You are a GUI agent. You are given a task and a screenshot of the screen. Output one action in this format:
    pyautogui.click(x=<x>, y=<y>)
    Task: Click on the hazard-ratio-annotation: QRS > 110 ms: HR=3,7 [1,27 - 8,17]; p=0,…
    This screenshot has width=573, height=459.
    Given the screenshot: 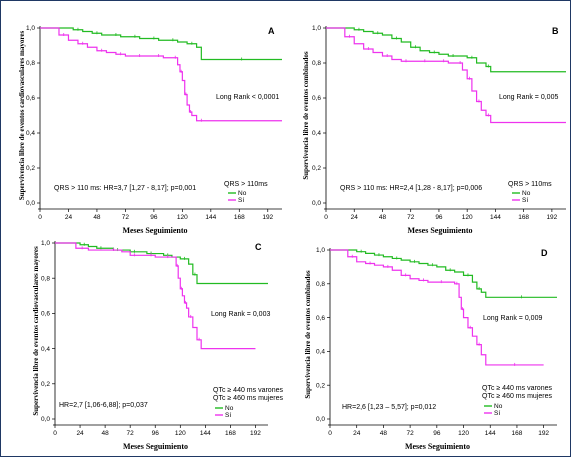 What is the action you would take?
    pyautogui.click(x=125, y=188)
    